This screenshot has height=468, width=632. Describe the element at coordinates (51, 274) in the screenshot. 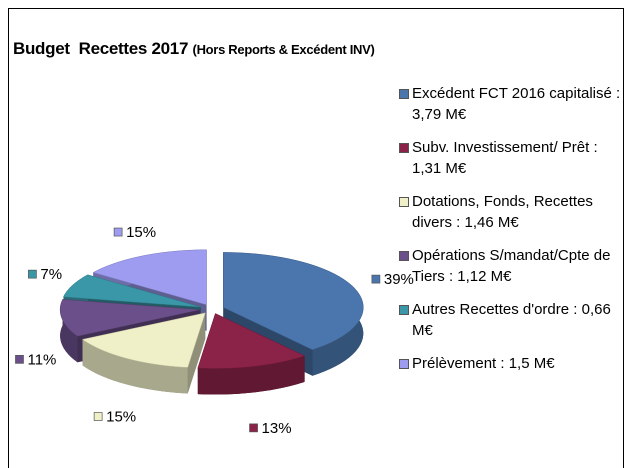

I see `data-label: 7%` at that location.